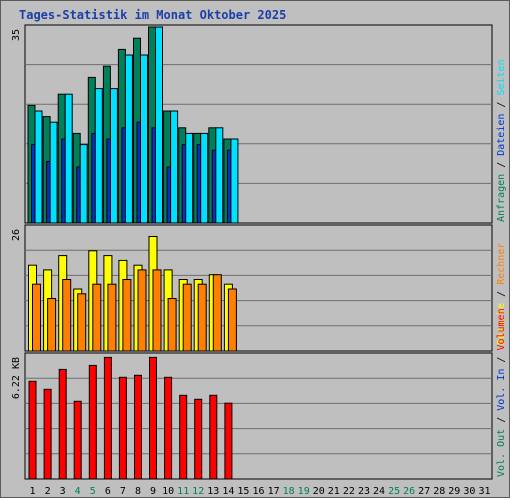 The image size is (512, 500). Describe the element at coordinates (379, 491) in the screenshot. I see `x-tick-label: 24` at that location.